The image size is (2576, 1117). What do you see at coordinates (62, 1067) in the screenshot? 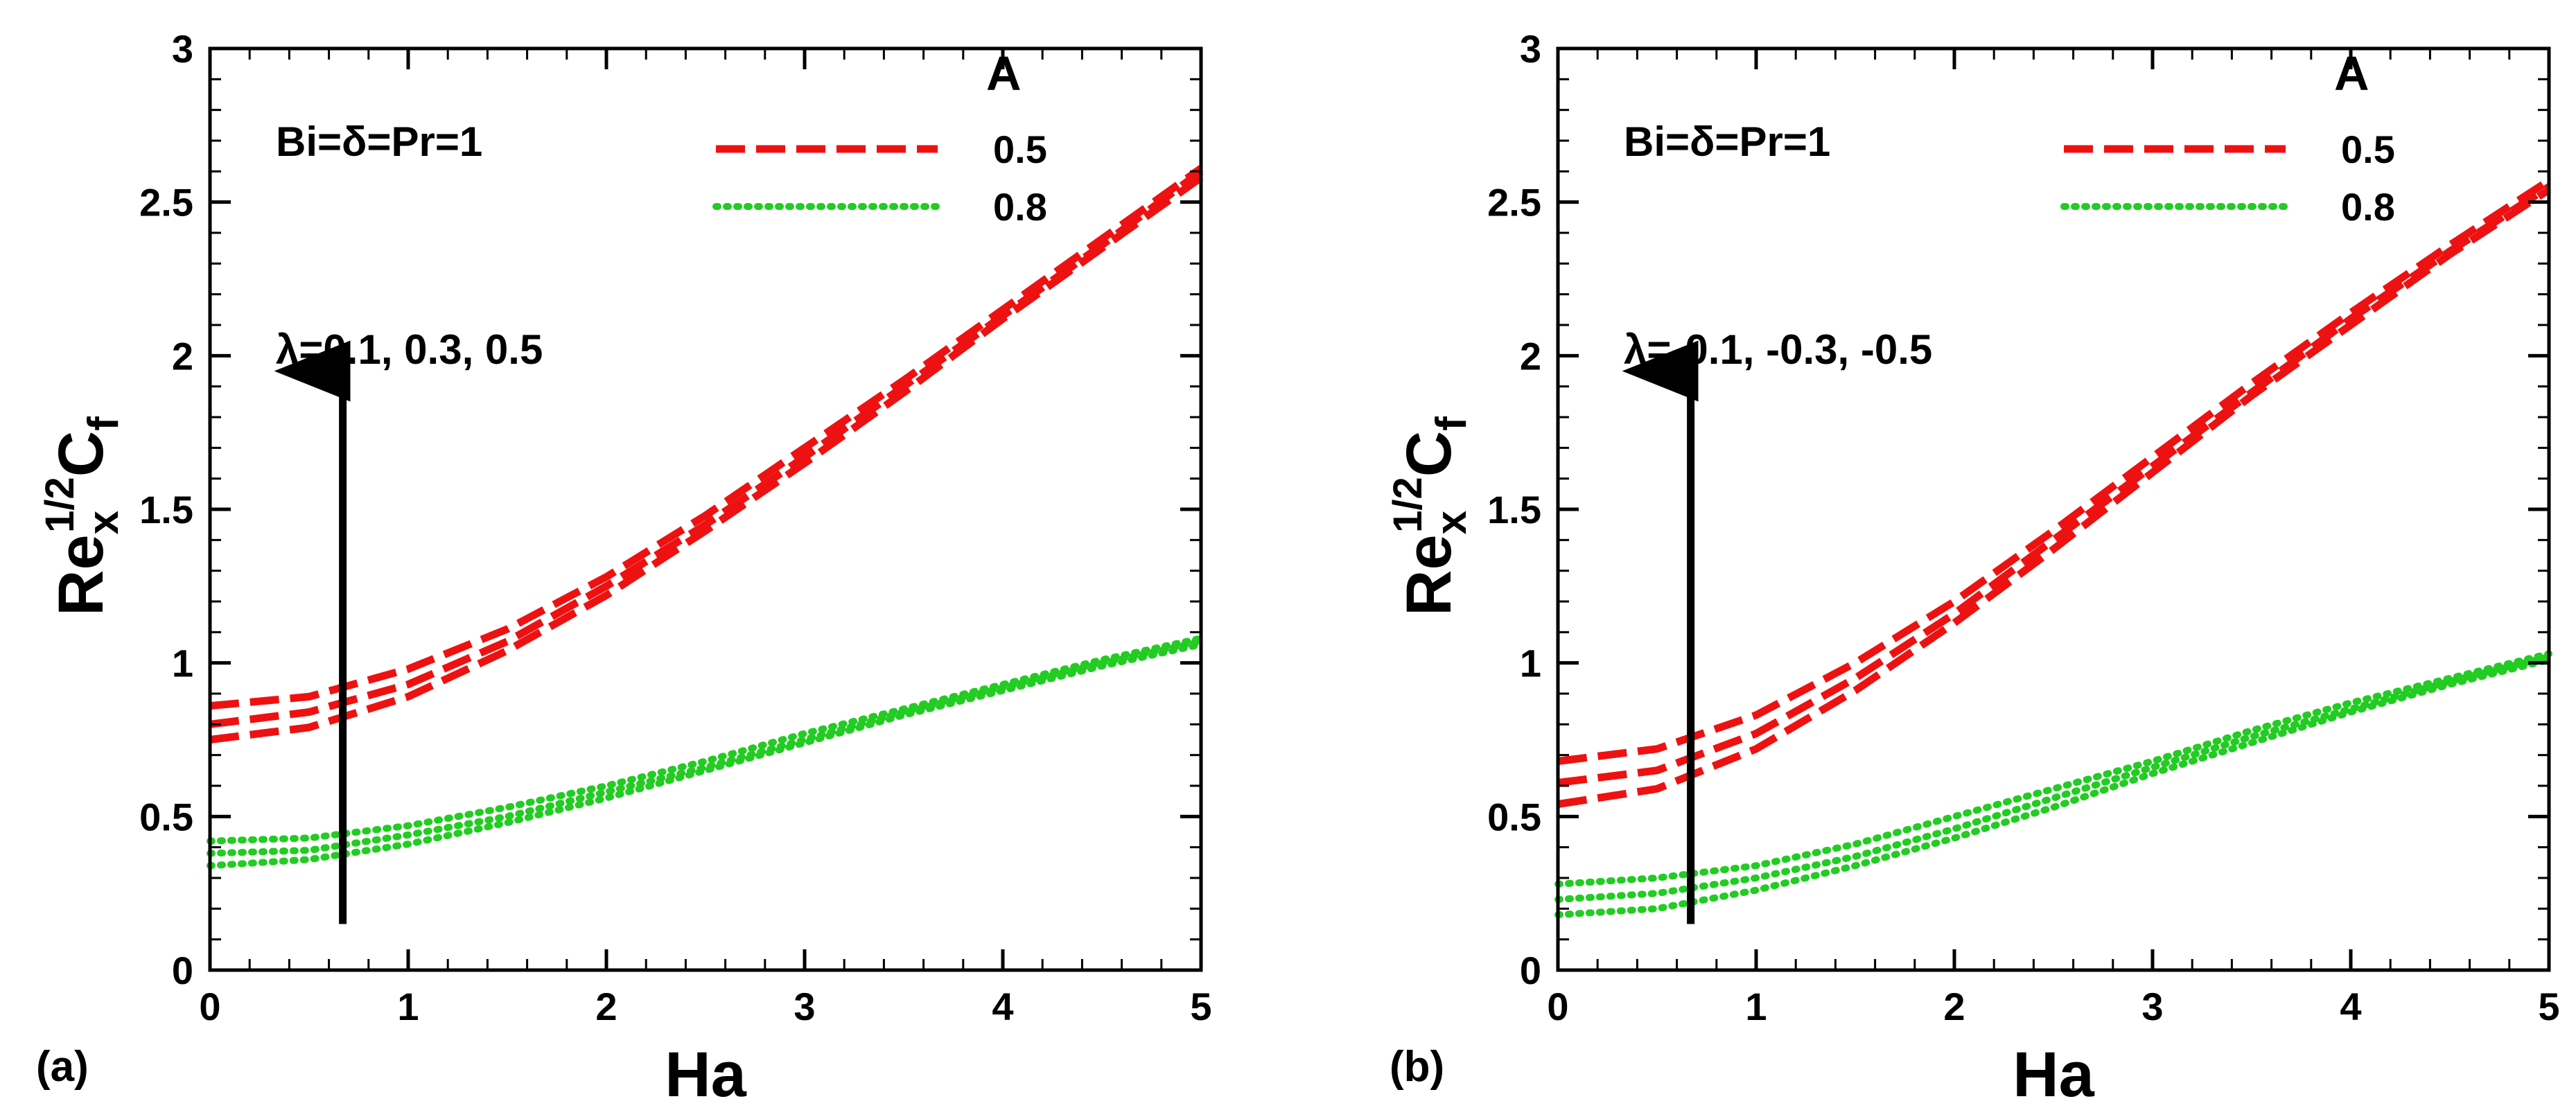
I see `panel-label: (a)` at bounding box center [62, 1067].